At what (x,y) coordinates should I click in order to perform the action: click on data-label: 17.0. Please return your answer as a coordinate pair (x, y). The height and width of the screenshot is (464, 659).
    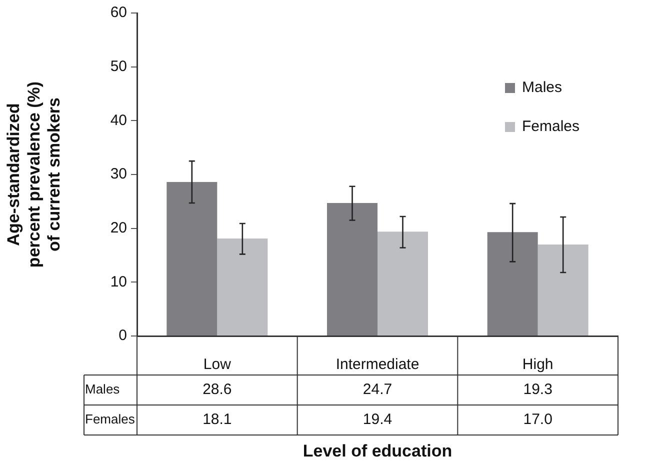
    Looking at the image, I should click on (537, 419).